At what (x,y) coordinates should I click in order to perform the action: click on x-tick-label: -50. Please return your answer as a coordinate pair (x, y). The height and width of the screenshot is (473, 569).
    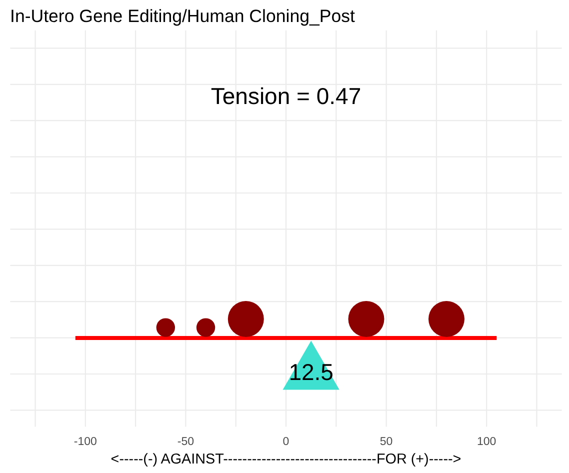
    Looking at the image, I should click on (185, 442).